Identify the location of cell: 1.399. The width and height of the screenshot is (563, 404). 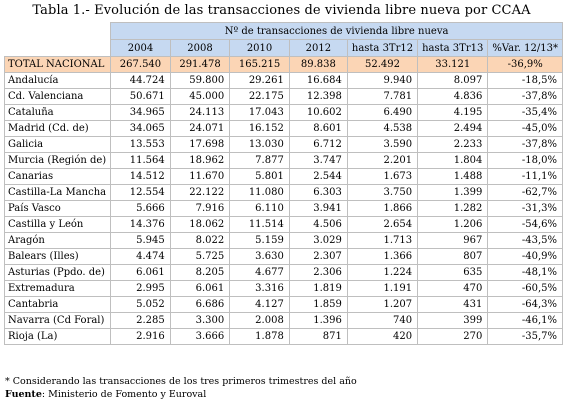
(453, 192).